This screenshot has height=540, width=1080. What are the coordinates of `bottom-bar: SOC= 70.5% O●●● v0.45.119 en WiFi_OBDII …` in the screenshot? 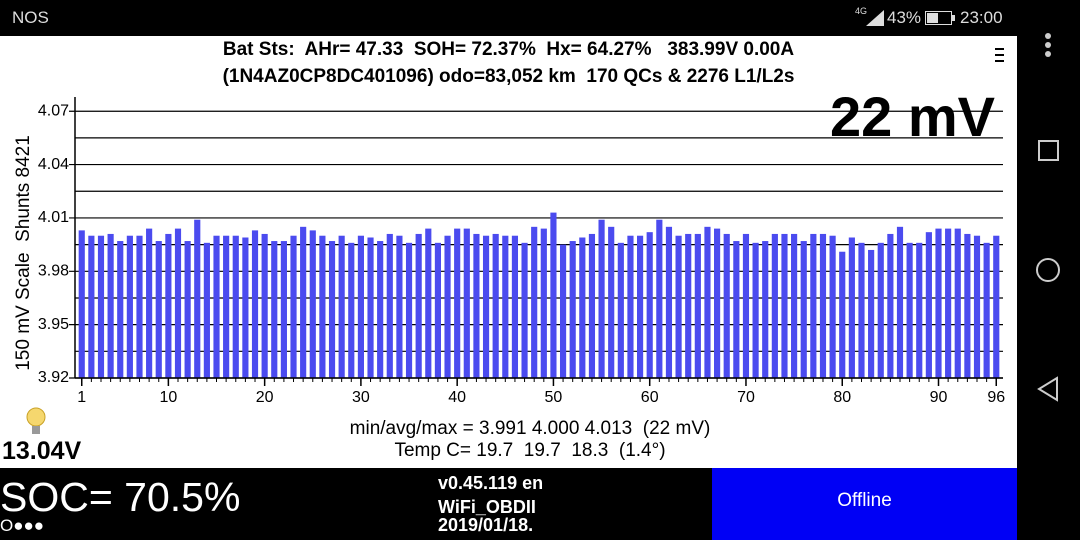 It's located at (508, 504).